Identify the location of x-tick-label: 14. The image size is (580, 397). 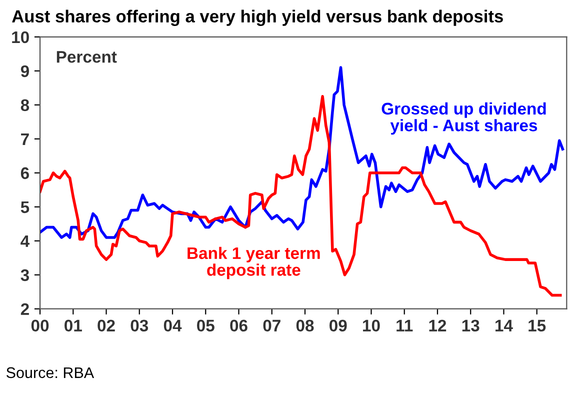
(504, 326).